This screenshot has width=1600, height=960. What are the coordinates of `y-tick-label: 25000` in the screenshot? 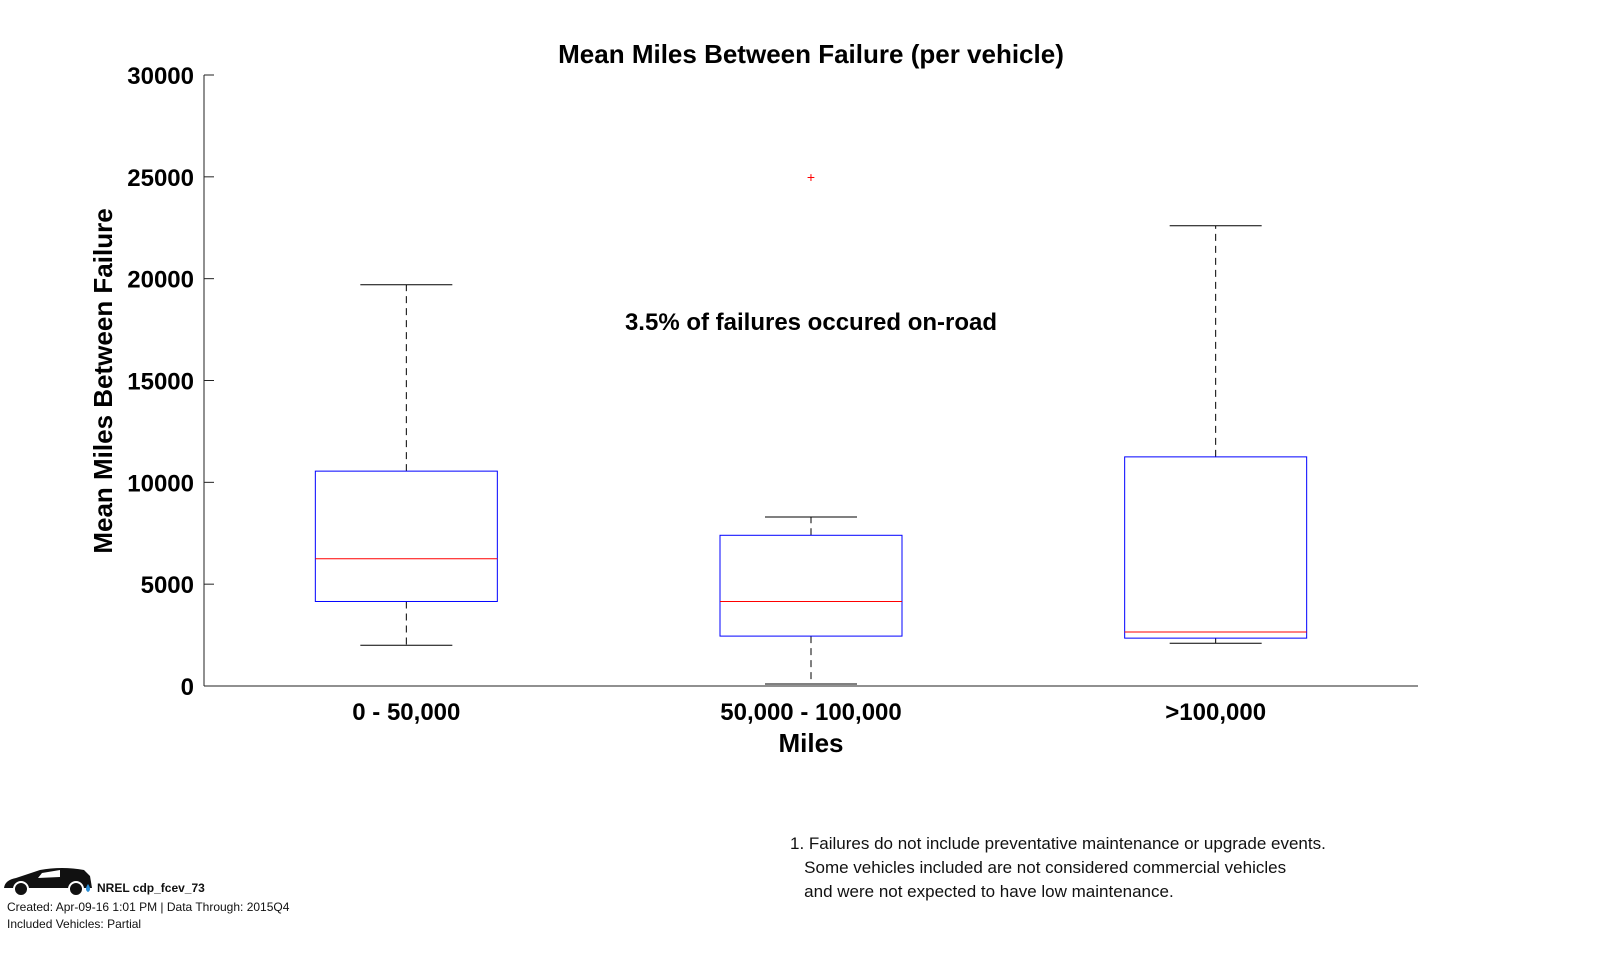 It's located at (160, 178).